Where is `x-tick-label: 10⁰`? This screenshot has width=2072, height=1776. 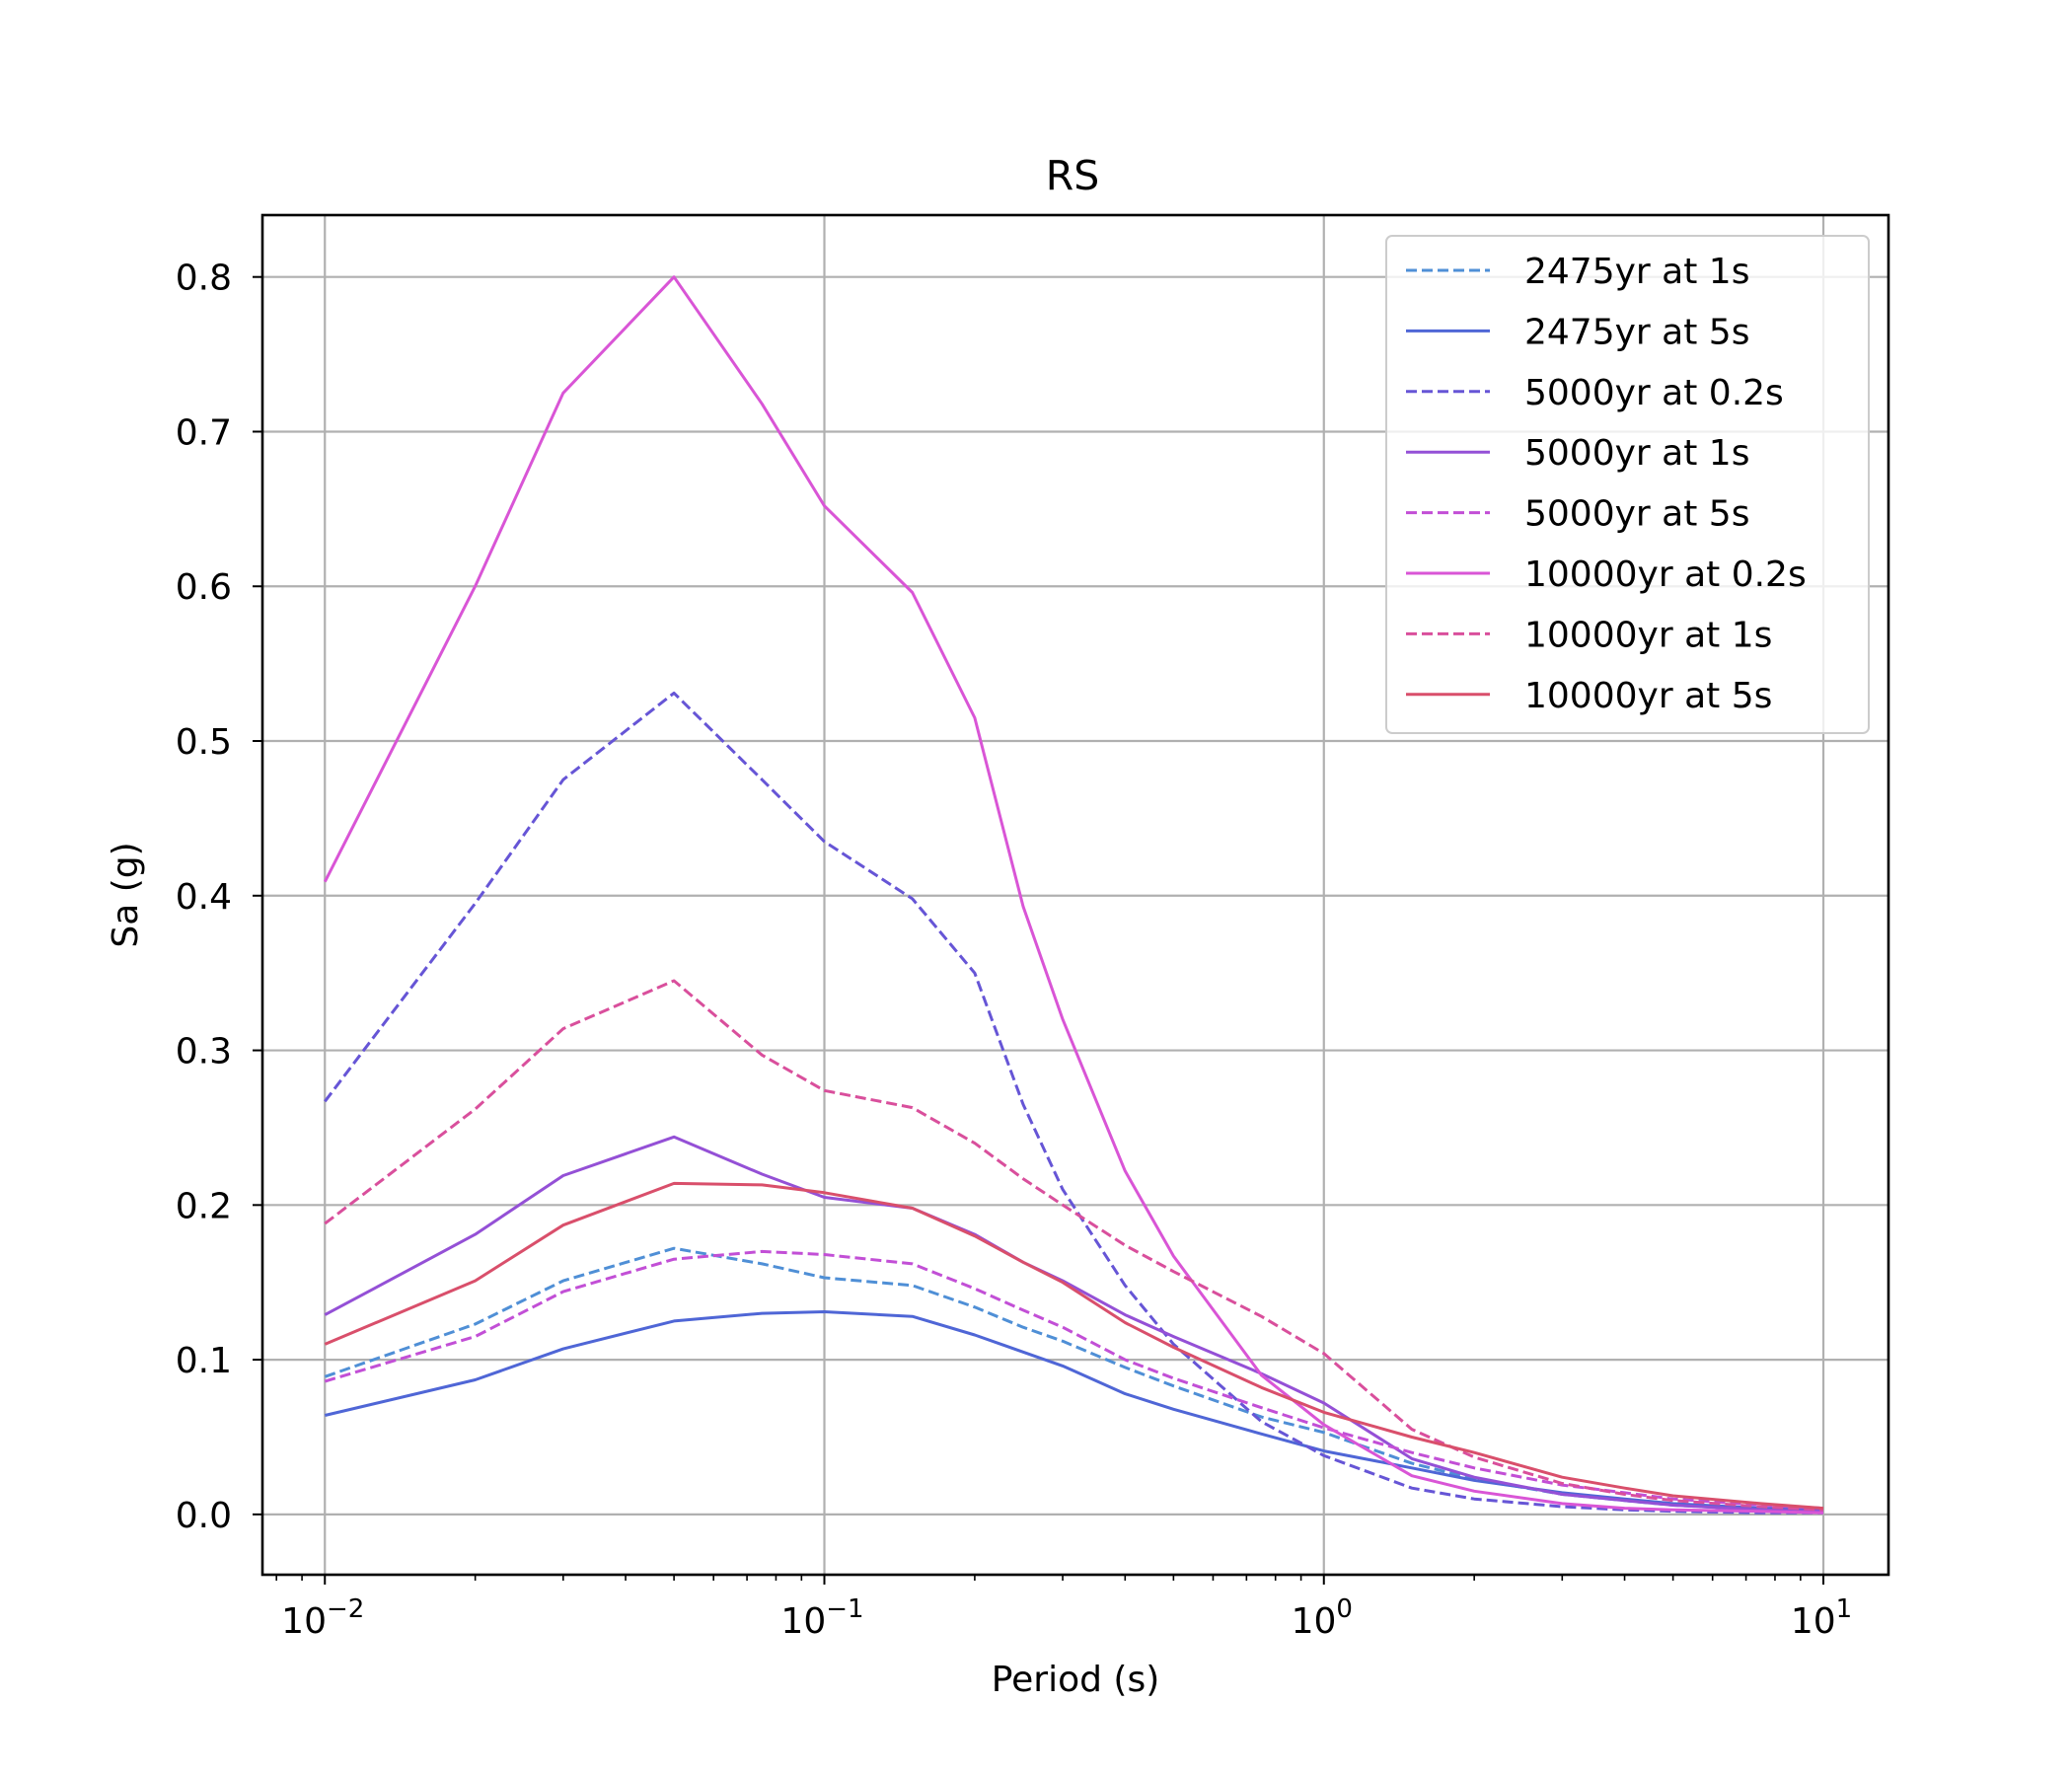 x-tick-label: 10⁰ is located at coordinates (1322, 1618).